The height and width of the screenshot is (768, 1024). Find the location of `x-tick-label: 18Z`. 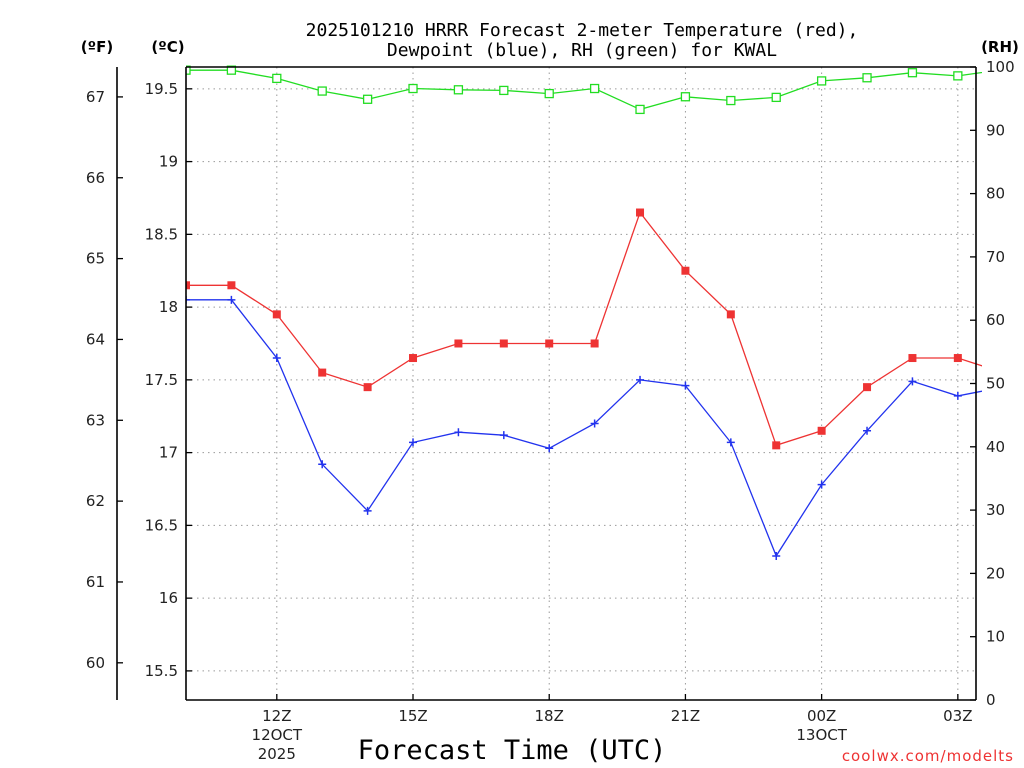

x-tick-label: 18Z is located at coordinates (549, 716).